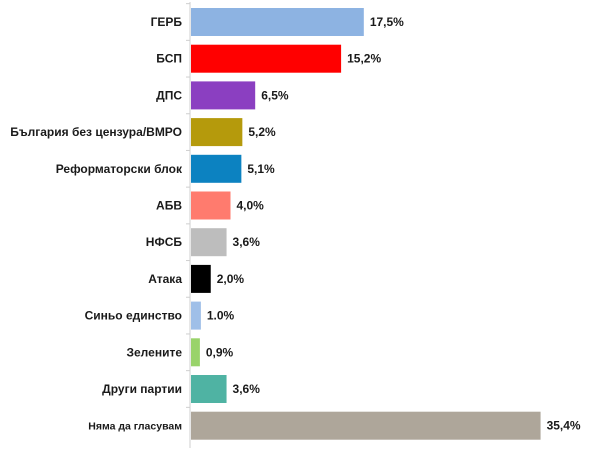  What do you see at coordinates (142, 389) in the screenshot?
I see `category-label: Други партии` at bounding box center [142, 389].